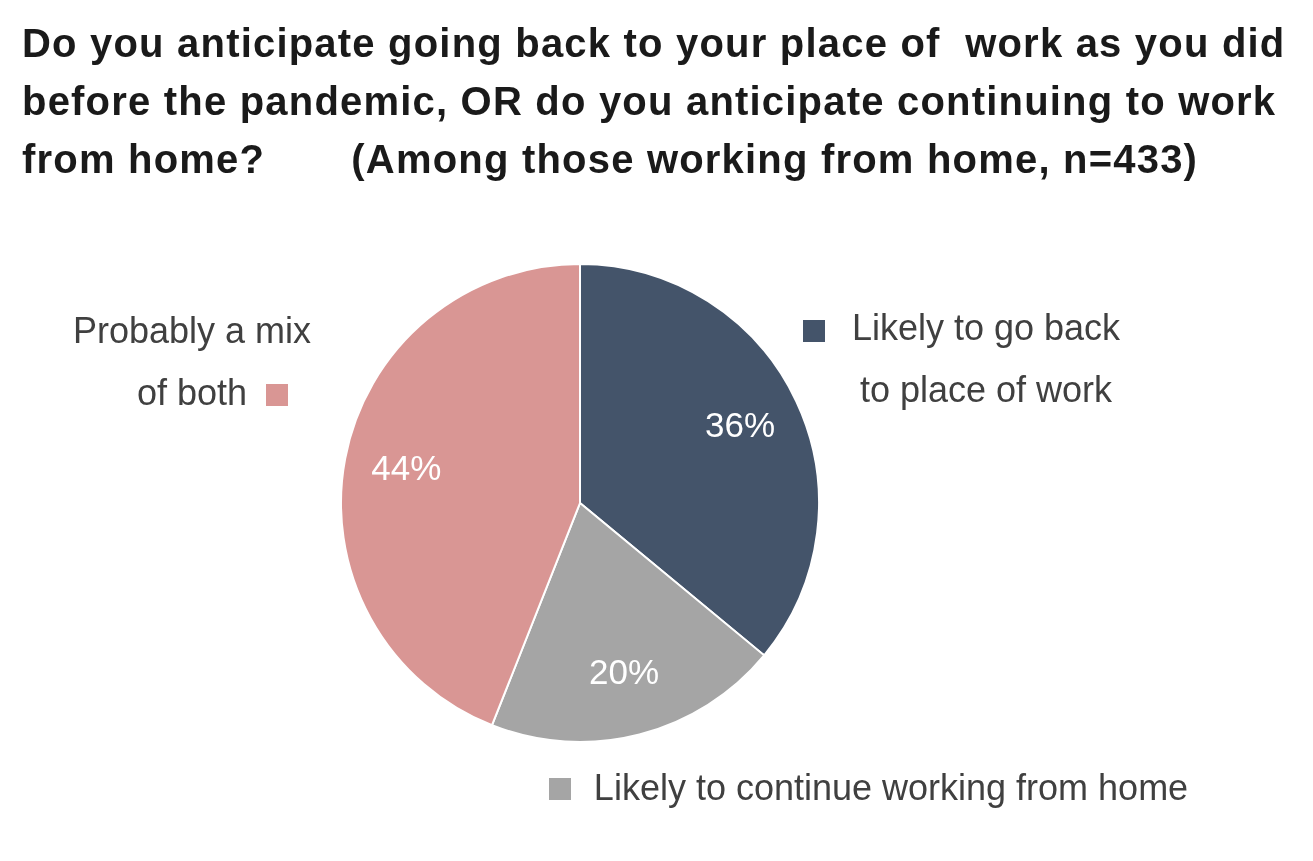 This screenshot has width=1313, height=861. What do you see at coordinates (891, 787) in the screenshot?
I see `legend-label: Likely to continue working from home` at bounding box center [891, 787].